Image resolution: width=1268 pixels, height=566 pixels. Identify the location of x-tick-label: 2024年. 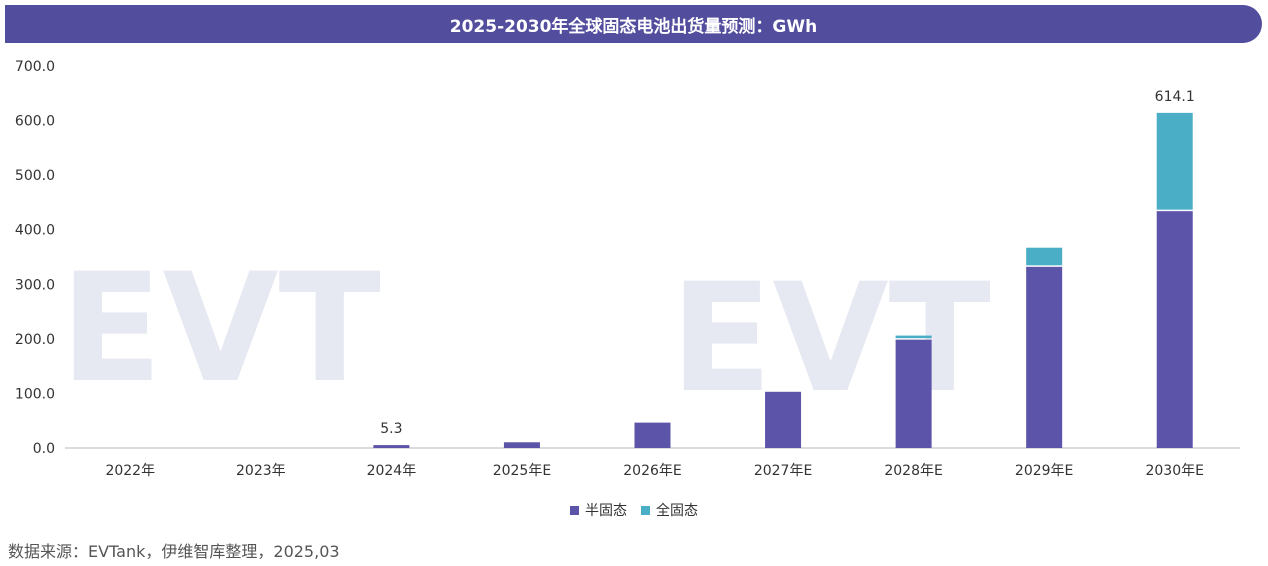
(392, 471).